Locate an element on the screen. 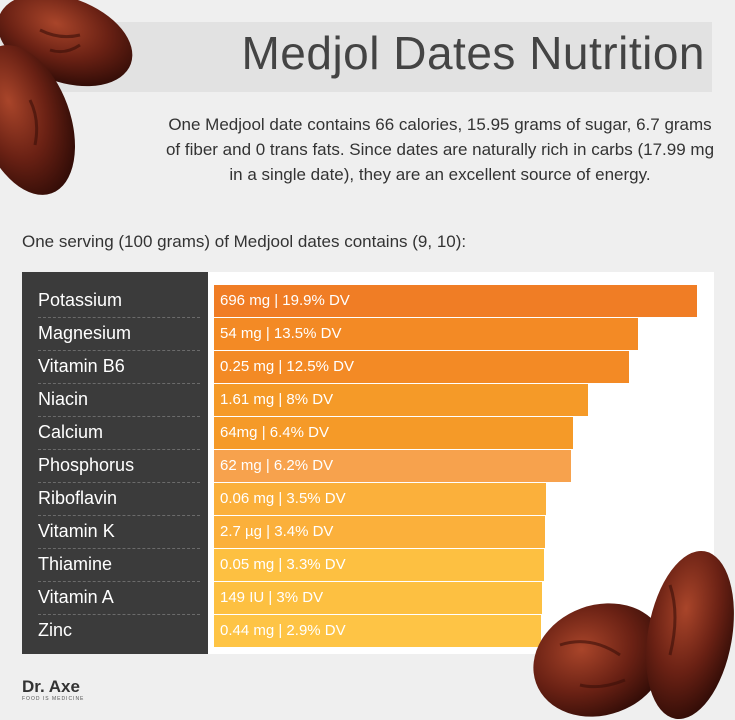 The height and width of the screenshot is (720, 735). bar: 0.25 mg | 12.5% DV is located at coordinates (421, 367).